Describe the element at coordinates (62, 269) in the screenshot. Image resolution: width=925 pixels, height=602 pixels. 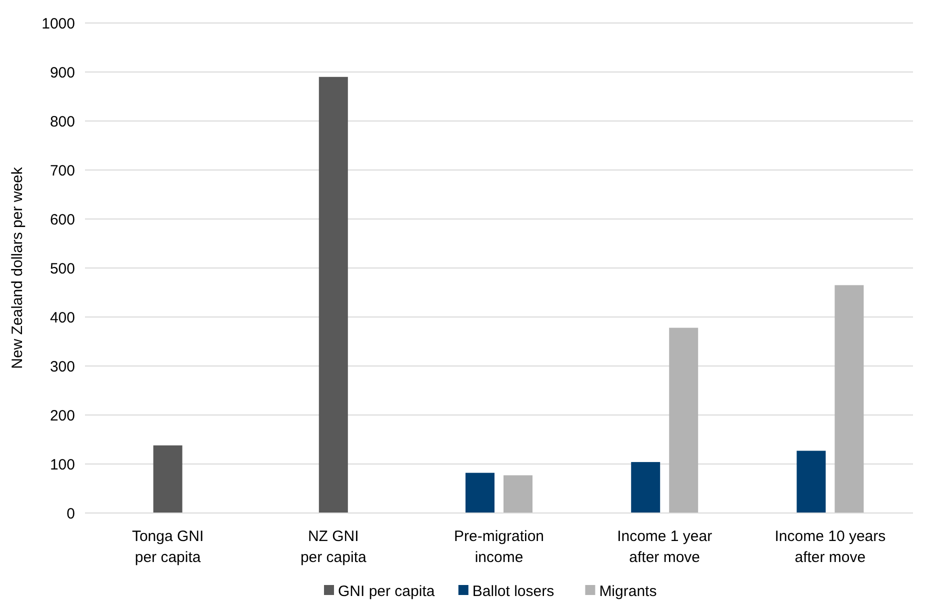
I see `y-tick-label: 500` at that location.